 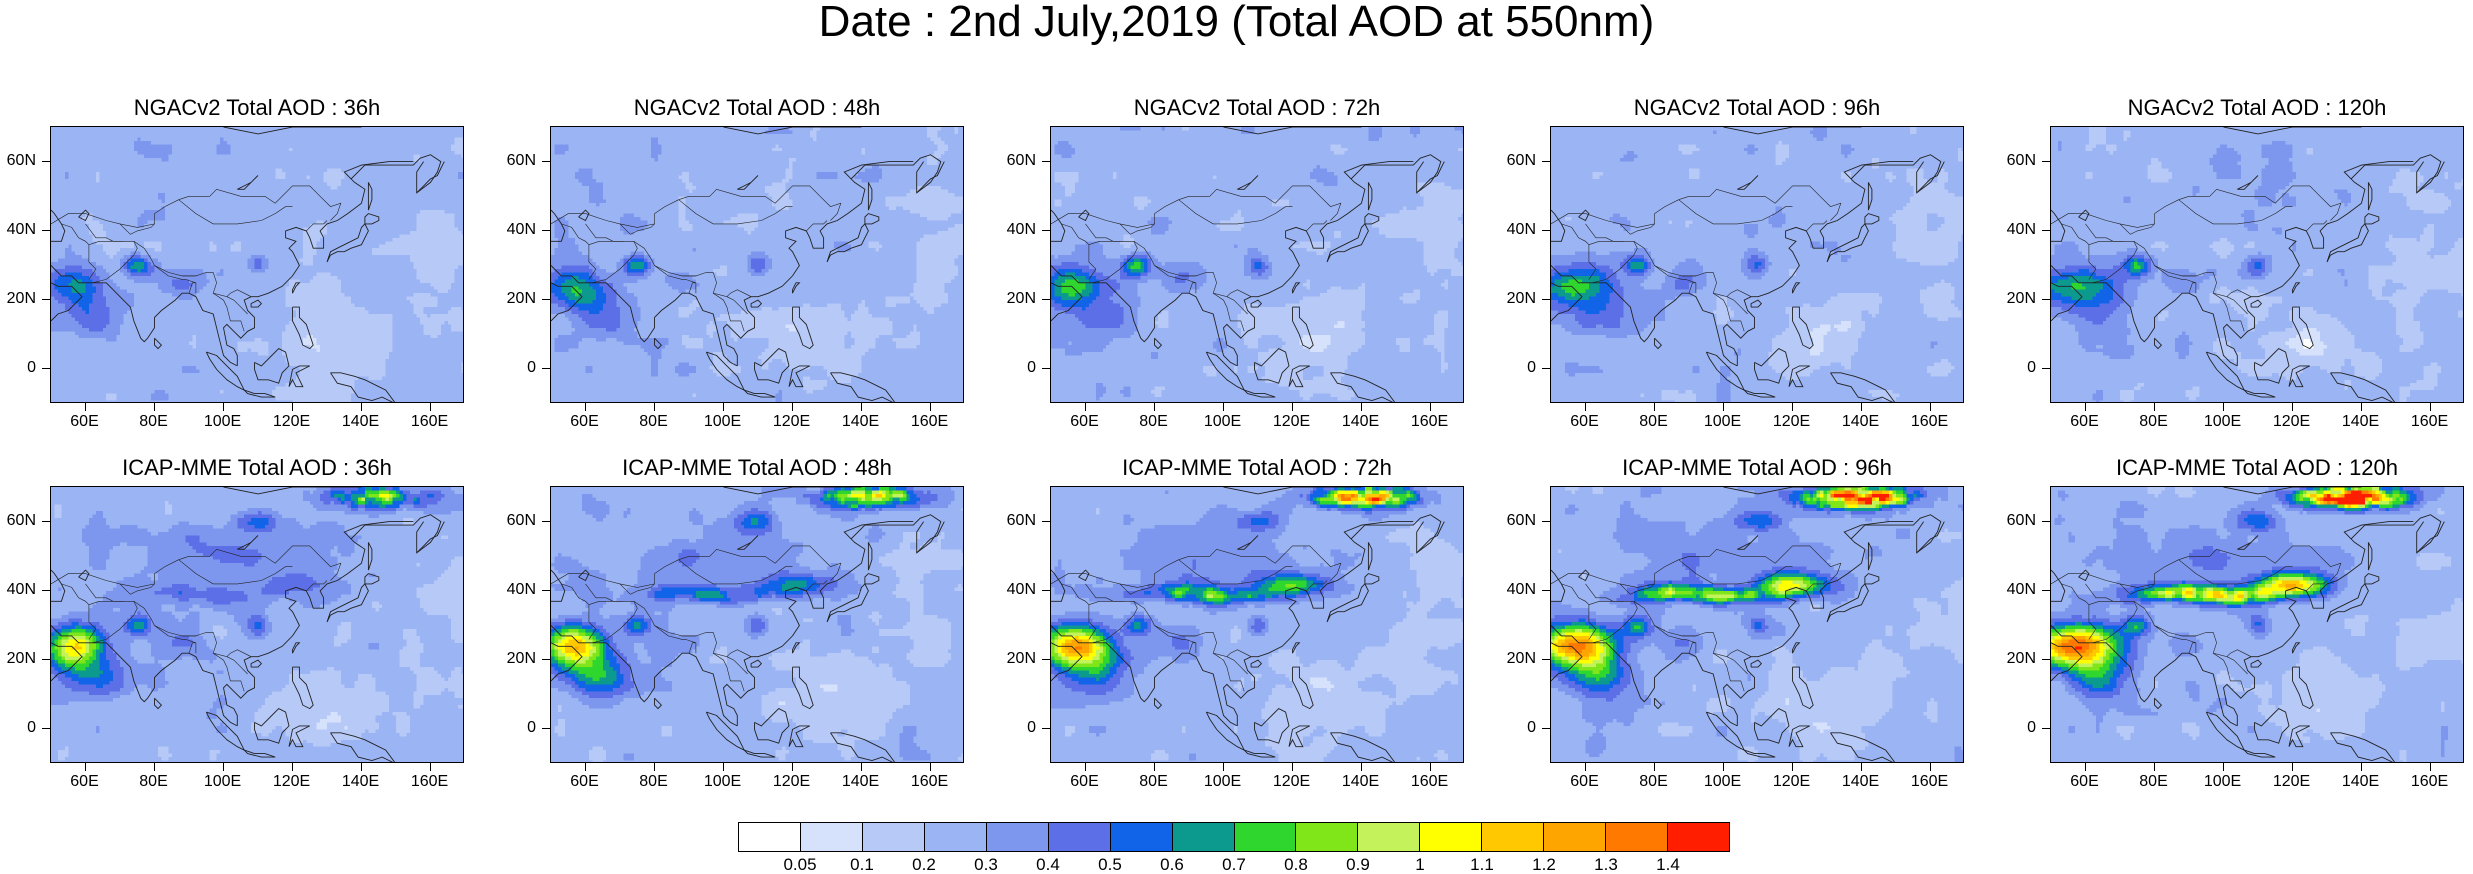 I want to click on panel-title: NGACv2 Total AOD : 120h, so click(x=2257, y=108).